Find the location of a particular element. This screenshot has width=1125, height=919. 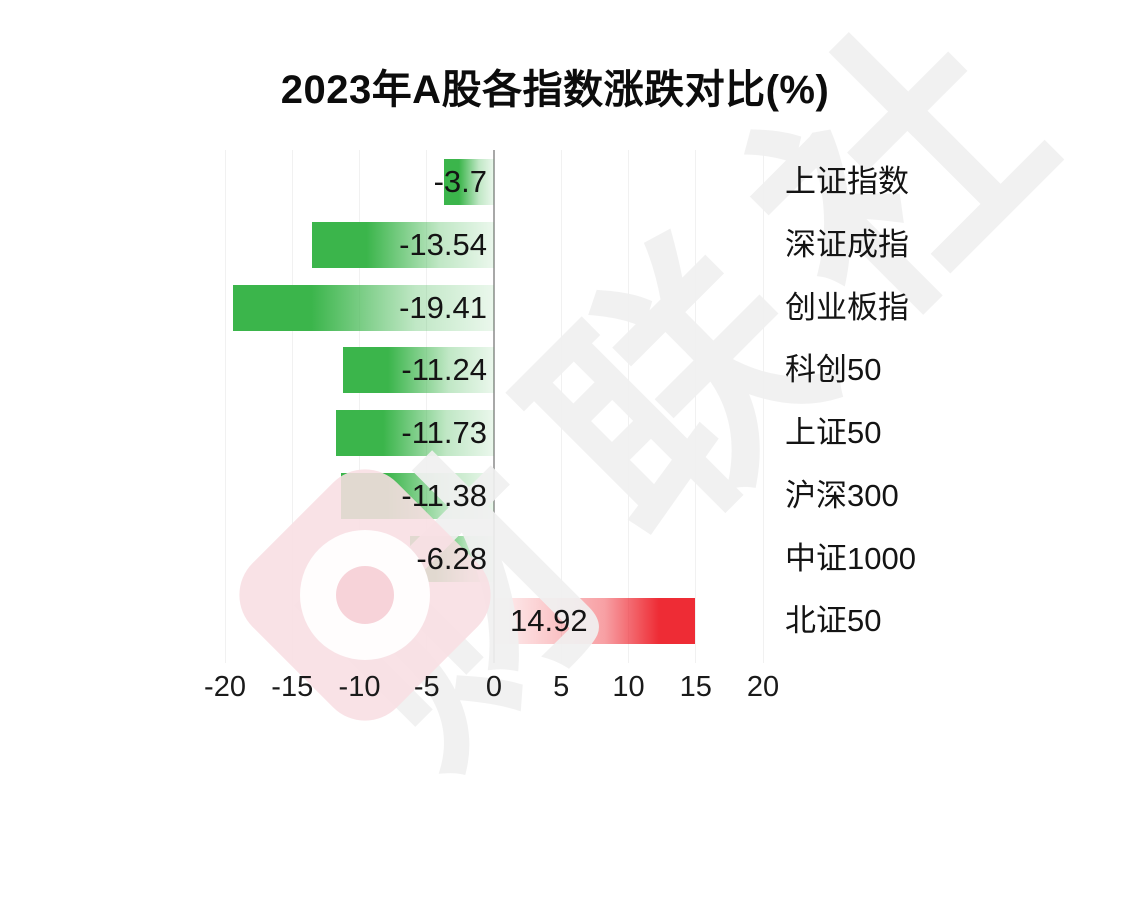

zero-axis-line is located at coordinates (494, 406).